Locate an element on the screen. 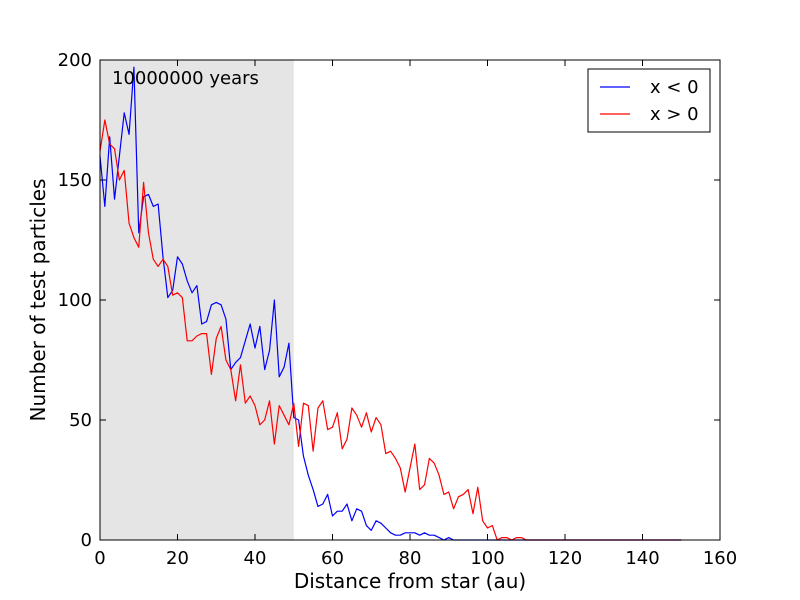 The image size is (800, 600). x-tick-label: 100 is located at coordinates (487, 558).